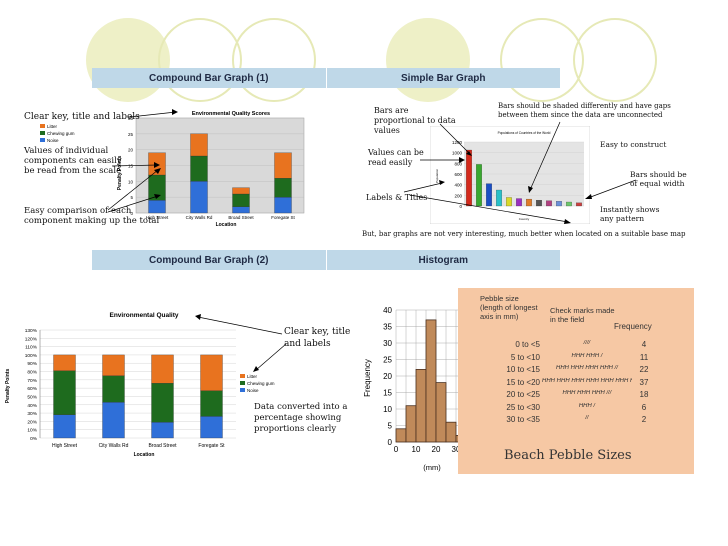  I want to click on chart1-category: High Street, so click(157, 217).